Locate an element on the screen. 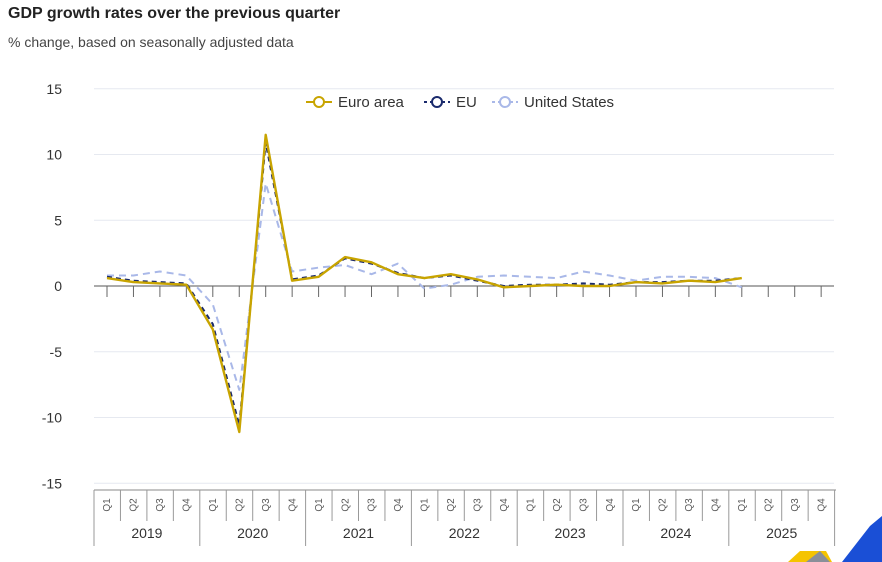 This screenshot has height=562, width=882. legend-item-united-states: United States is located at coordinates (553, 102).